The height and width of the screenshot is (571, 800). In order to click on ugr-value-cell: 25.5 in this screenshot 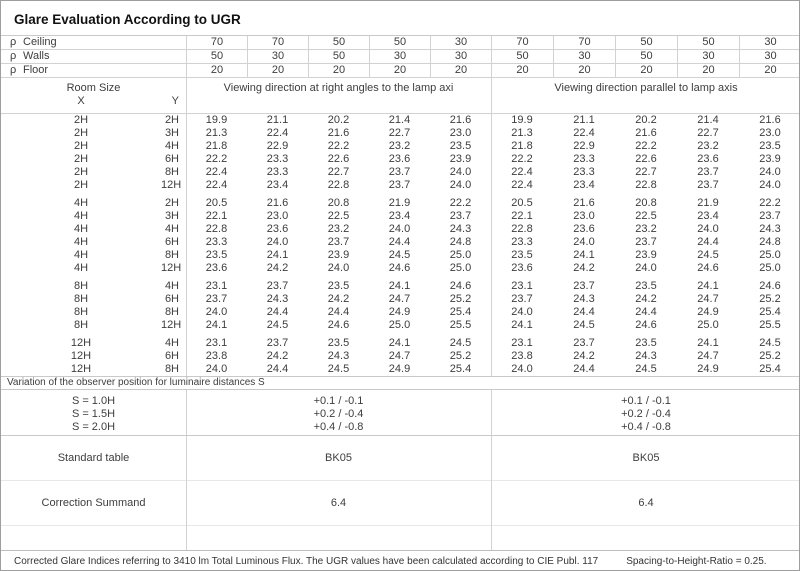, I will do `click(460, 325)`.